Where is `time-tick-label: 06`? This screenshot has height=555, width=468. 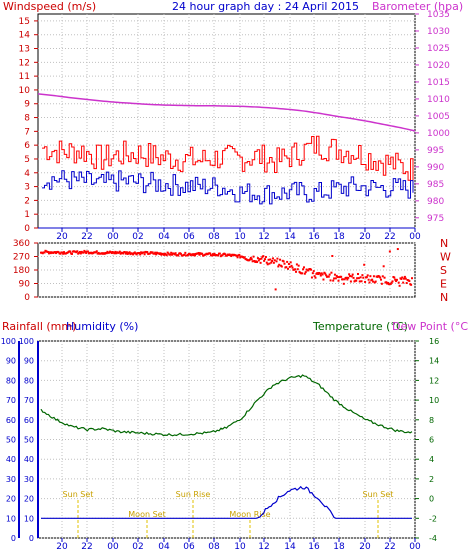
time-tick-label: 06 is located at coordinates (189, 547).